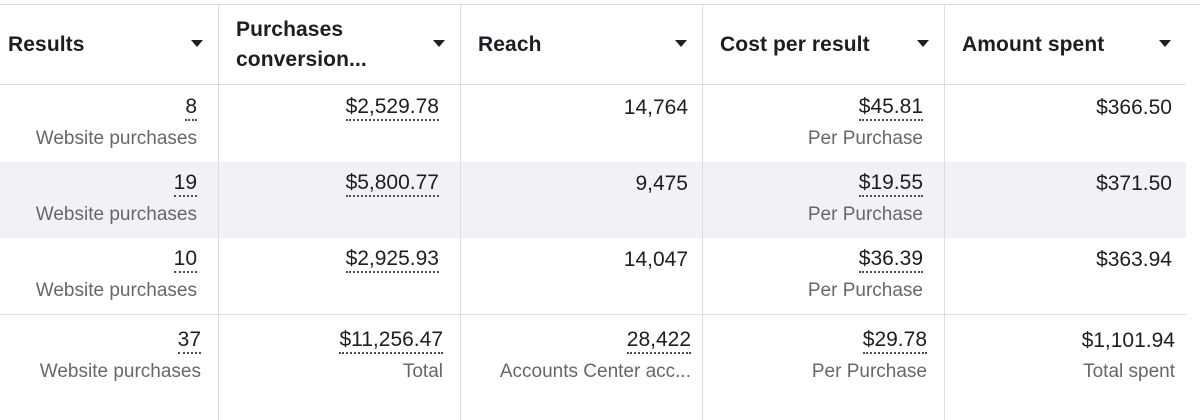 The image size is (1200, 420). I want to click on total-cost-value: $29.78, so click(894, 341).